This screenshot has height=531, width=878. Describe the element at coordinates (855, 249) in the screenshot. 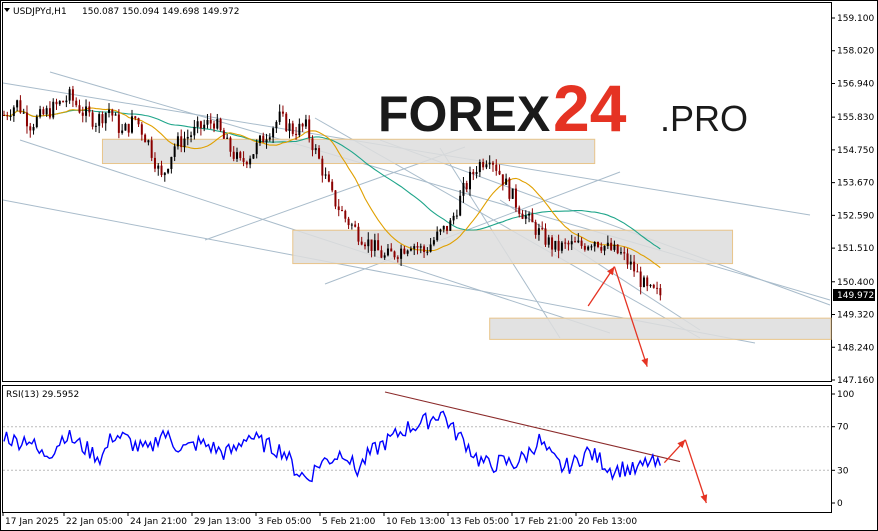

I see `price-label: 151.510` at that location.